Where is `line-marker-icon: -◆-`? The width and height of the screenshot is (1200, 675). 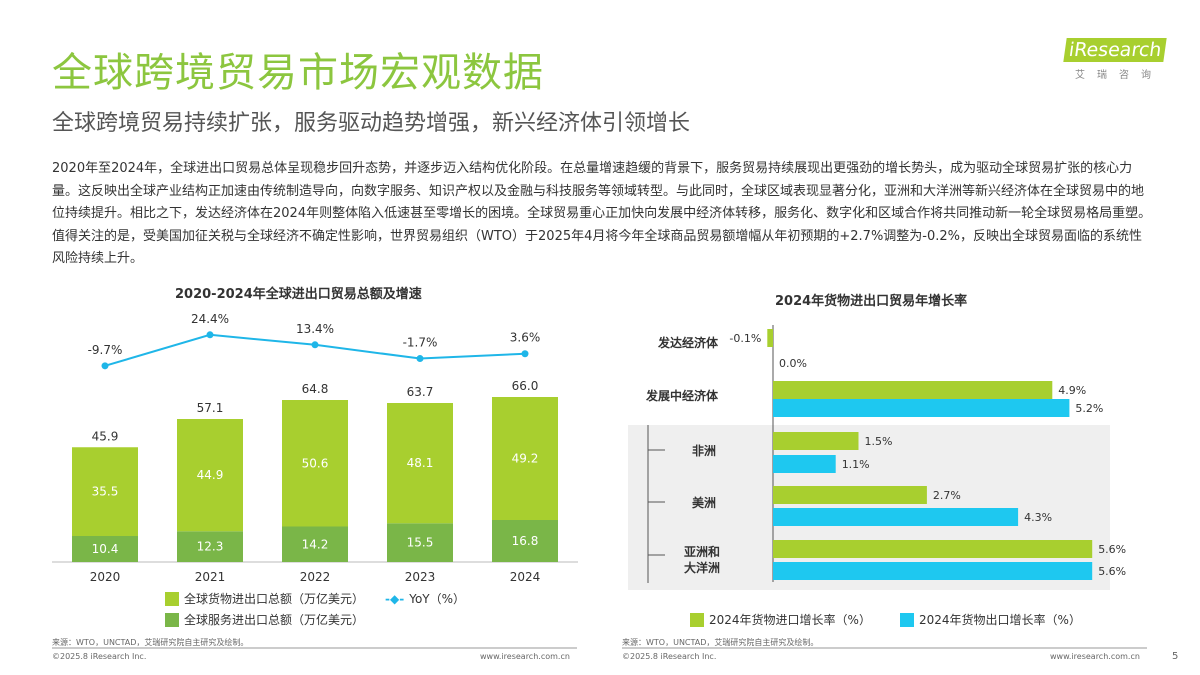
line-marker-icon: -◆- is located at coordinates (395, 598).